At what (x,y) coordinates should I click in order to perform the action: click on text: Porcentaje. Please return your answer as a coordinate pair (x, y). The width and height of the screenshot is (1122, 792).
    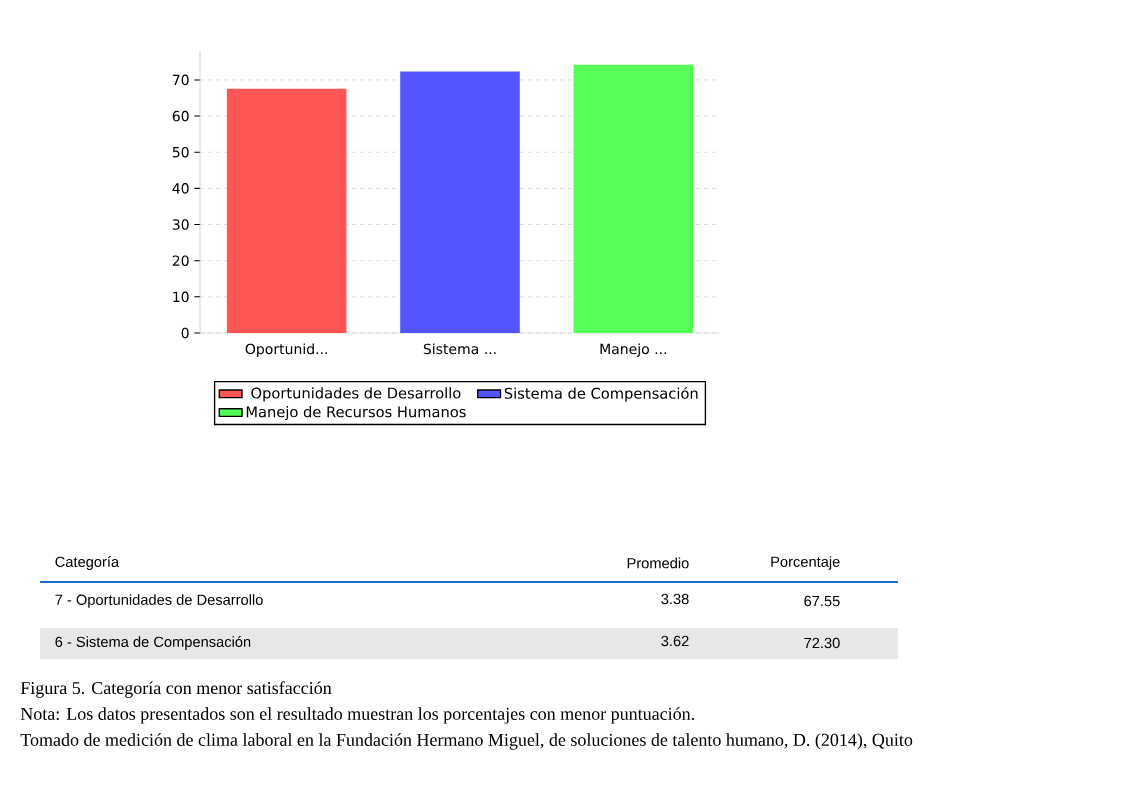
    Looking at the image, I should click on (805, 563).